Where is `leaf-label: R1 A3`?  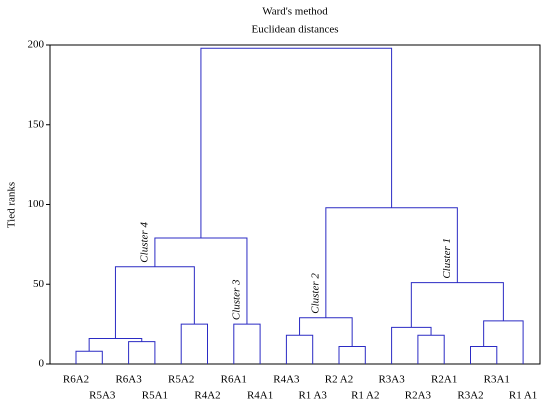 leaf-label: R1 A3 is located at coordinates (312, 396).